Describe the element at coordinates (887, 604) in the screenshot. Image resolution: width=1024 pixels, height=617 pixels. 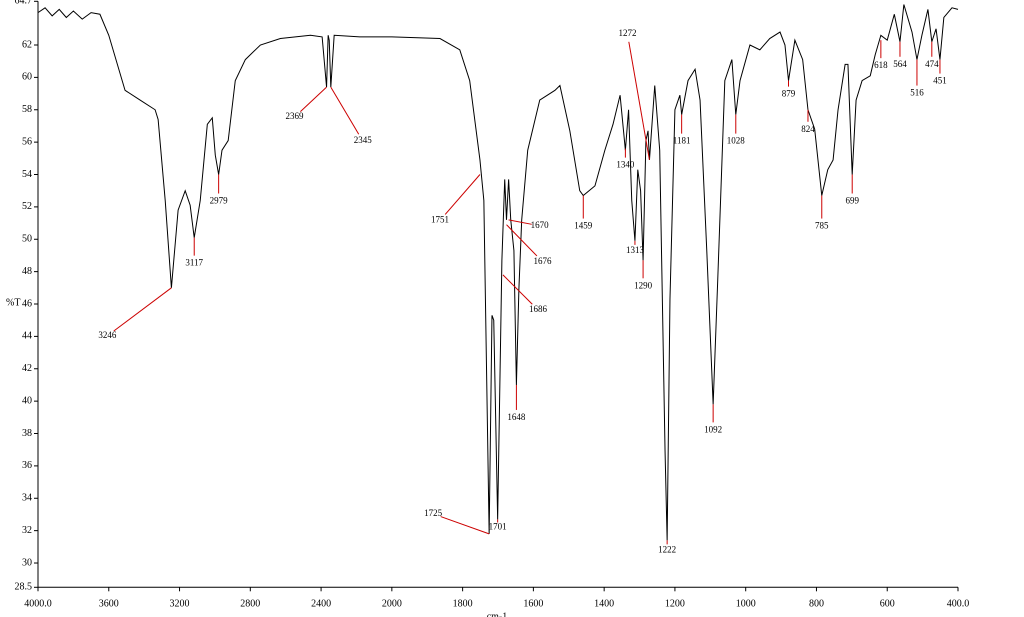
I see `x-tick-label: 600` at that location.